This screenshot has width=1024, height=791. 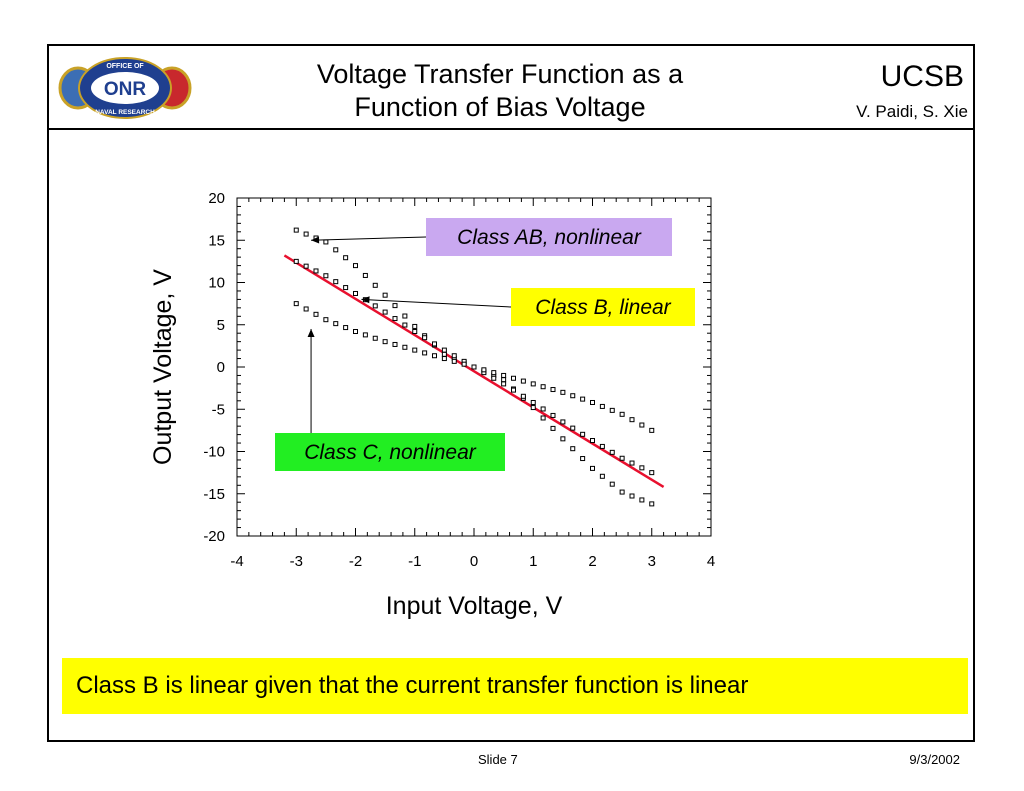 What do you see at coordinates (711, 561) in the screenshot?
I see `x-tick-label: 4` at bounding box center [711, 561].